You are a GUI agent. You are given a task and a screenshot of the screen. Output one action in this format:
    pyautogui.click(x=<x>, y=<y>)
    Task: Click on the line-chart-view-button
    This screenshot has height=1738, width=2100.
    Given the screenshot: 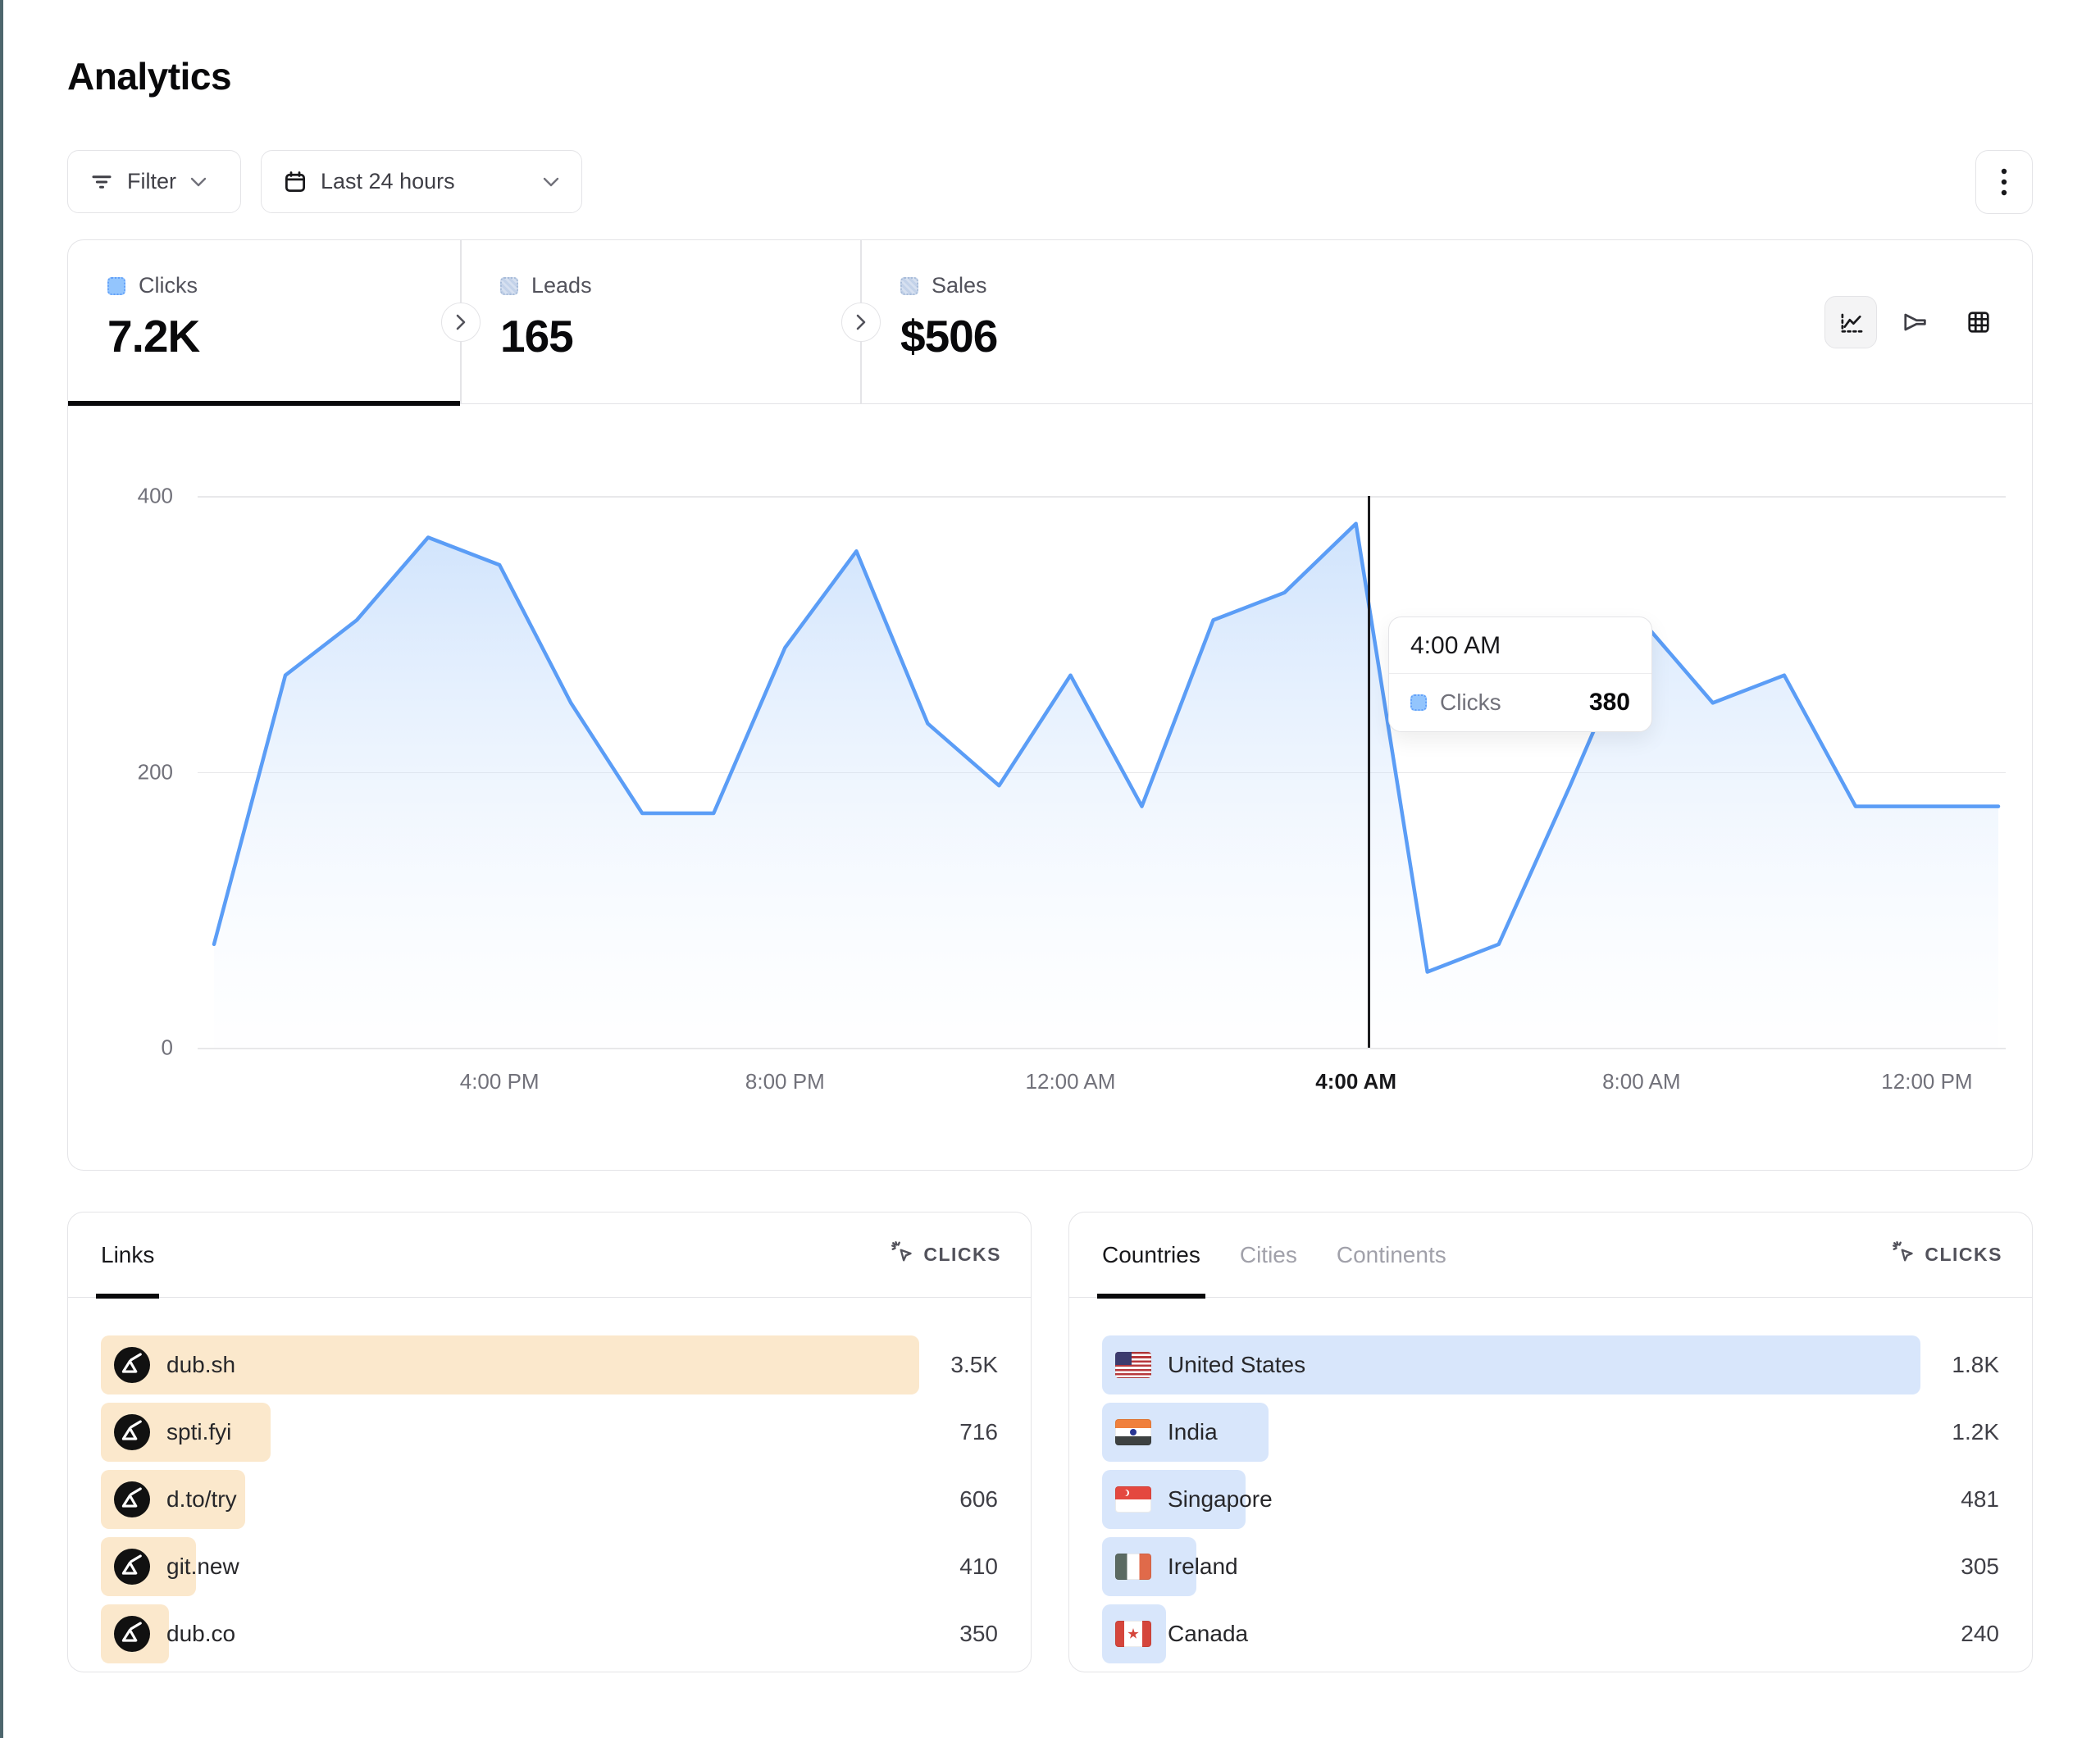 What is the action you would take?
    pyautogui.click(x=1850, y=322)
    